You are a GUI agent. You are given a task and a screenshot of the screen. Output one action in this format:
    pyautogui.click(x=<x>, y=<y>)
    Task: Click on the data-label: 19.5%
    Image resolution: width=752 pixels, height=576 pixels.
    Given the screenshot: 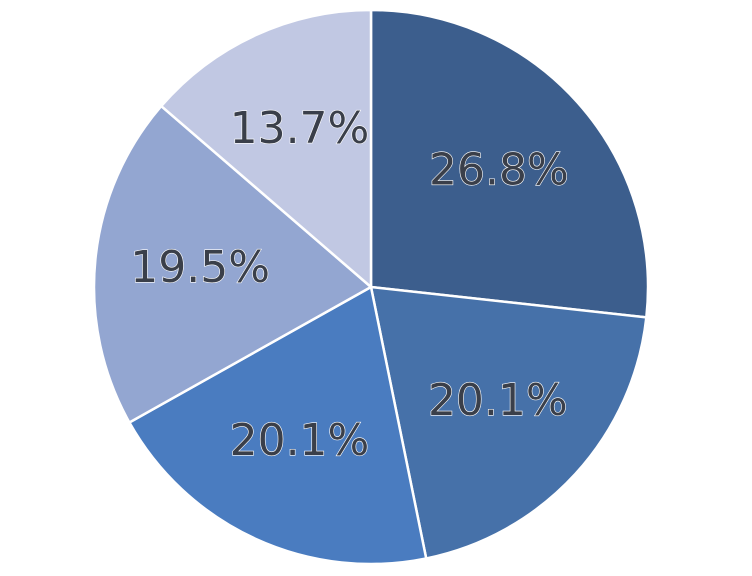 What is the action you would take?
    pyautogui.click(x=200, y=267)
    